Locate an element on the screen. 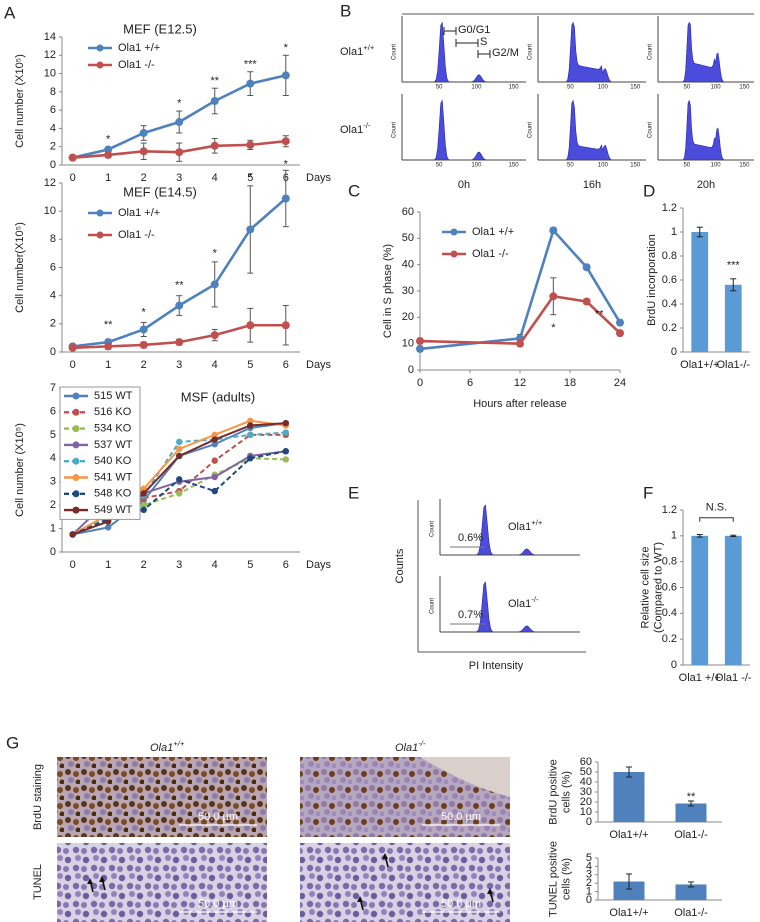 This screenshot has width=760, height=922. legend-label: 548 KO is located at coordinates (113, 494).